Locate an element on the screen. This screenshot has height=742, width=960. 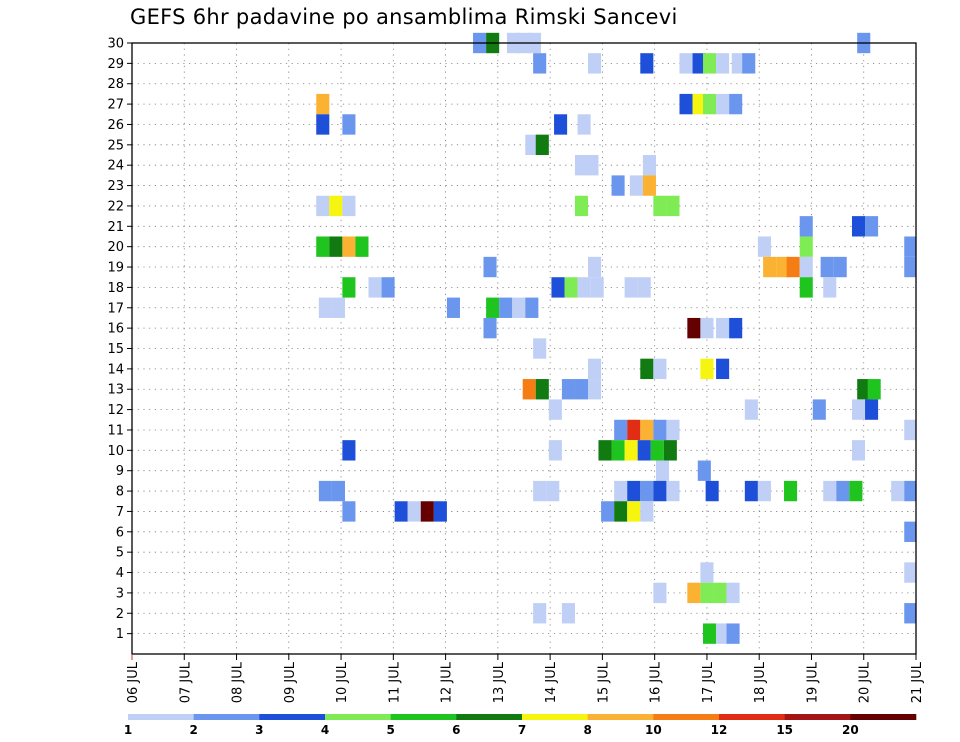
x-tick-label: 07 JUL is located at coordinates (185, 682).